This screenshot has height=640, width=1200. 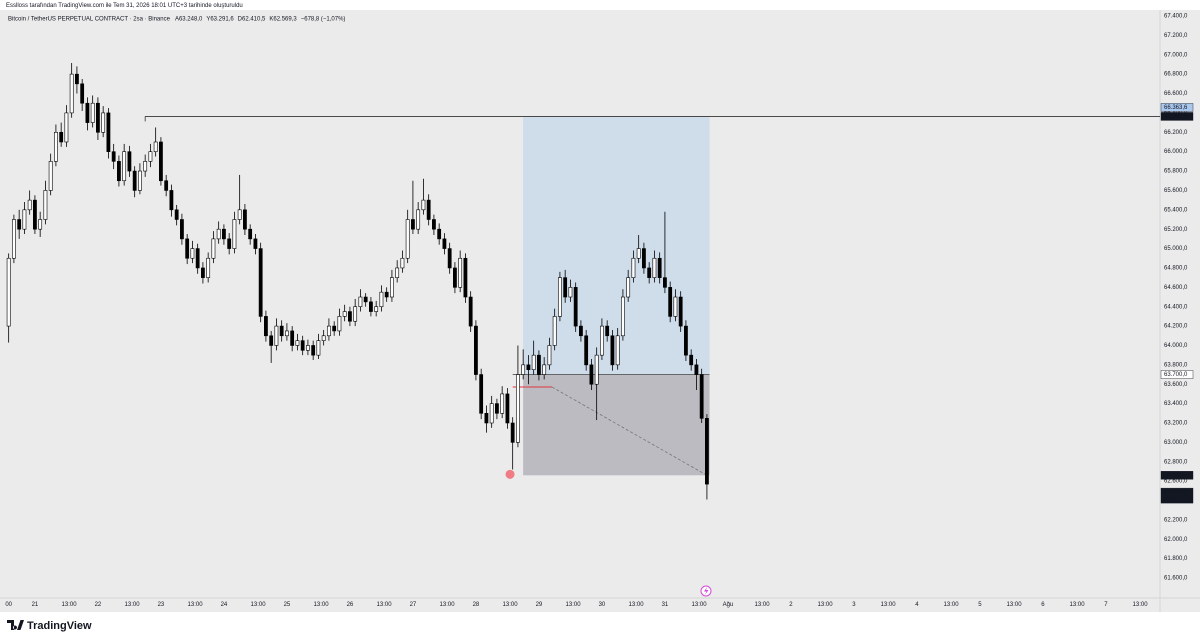 What do you see at coordinates (252, 20) in the screenshot?
I see `legend-value: D62.410,5` at bounding box center [252, 20].